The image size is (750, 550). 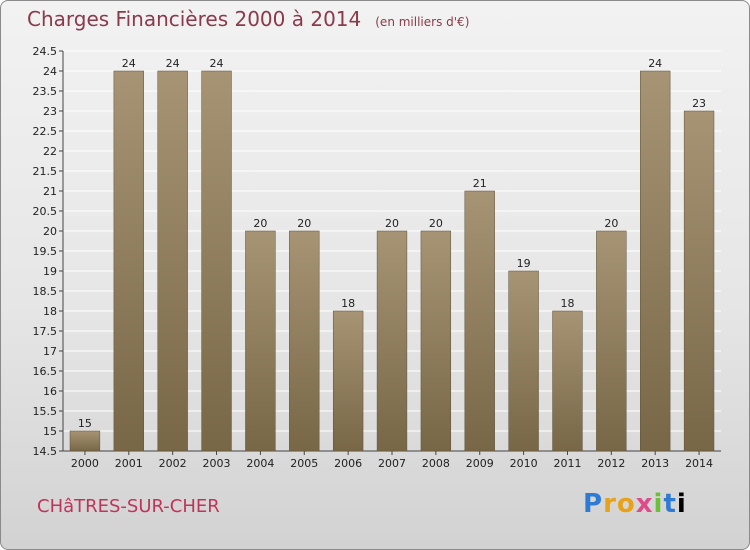 What do you see at coordinates (128, 506) in the screenshot?
I see `town-name: CHâTRES-SUR-CHER` at bounding box center [128, 506].